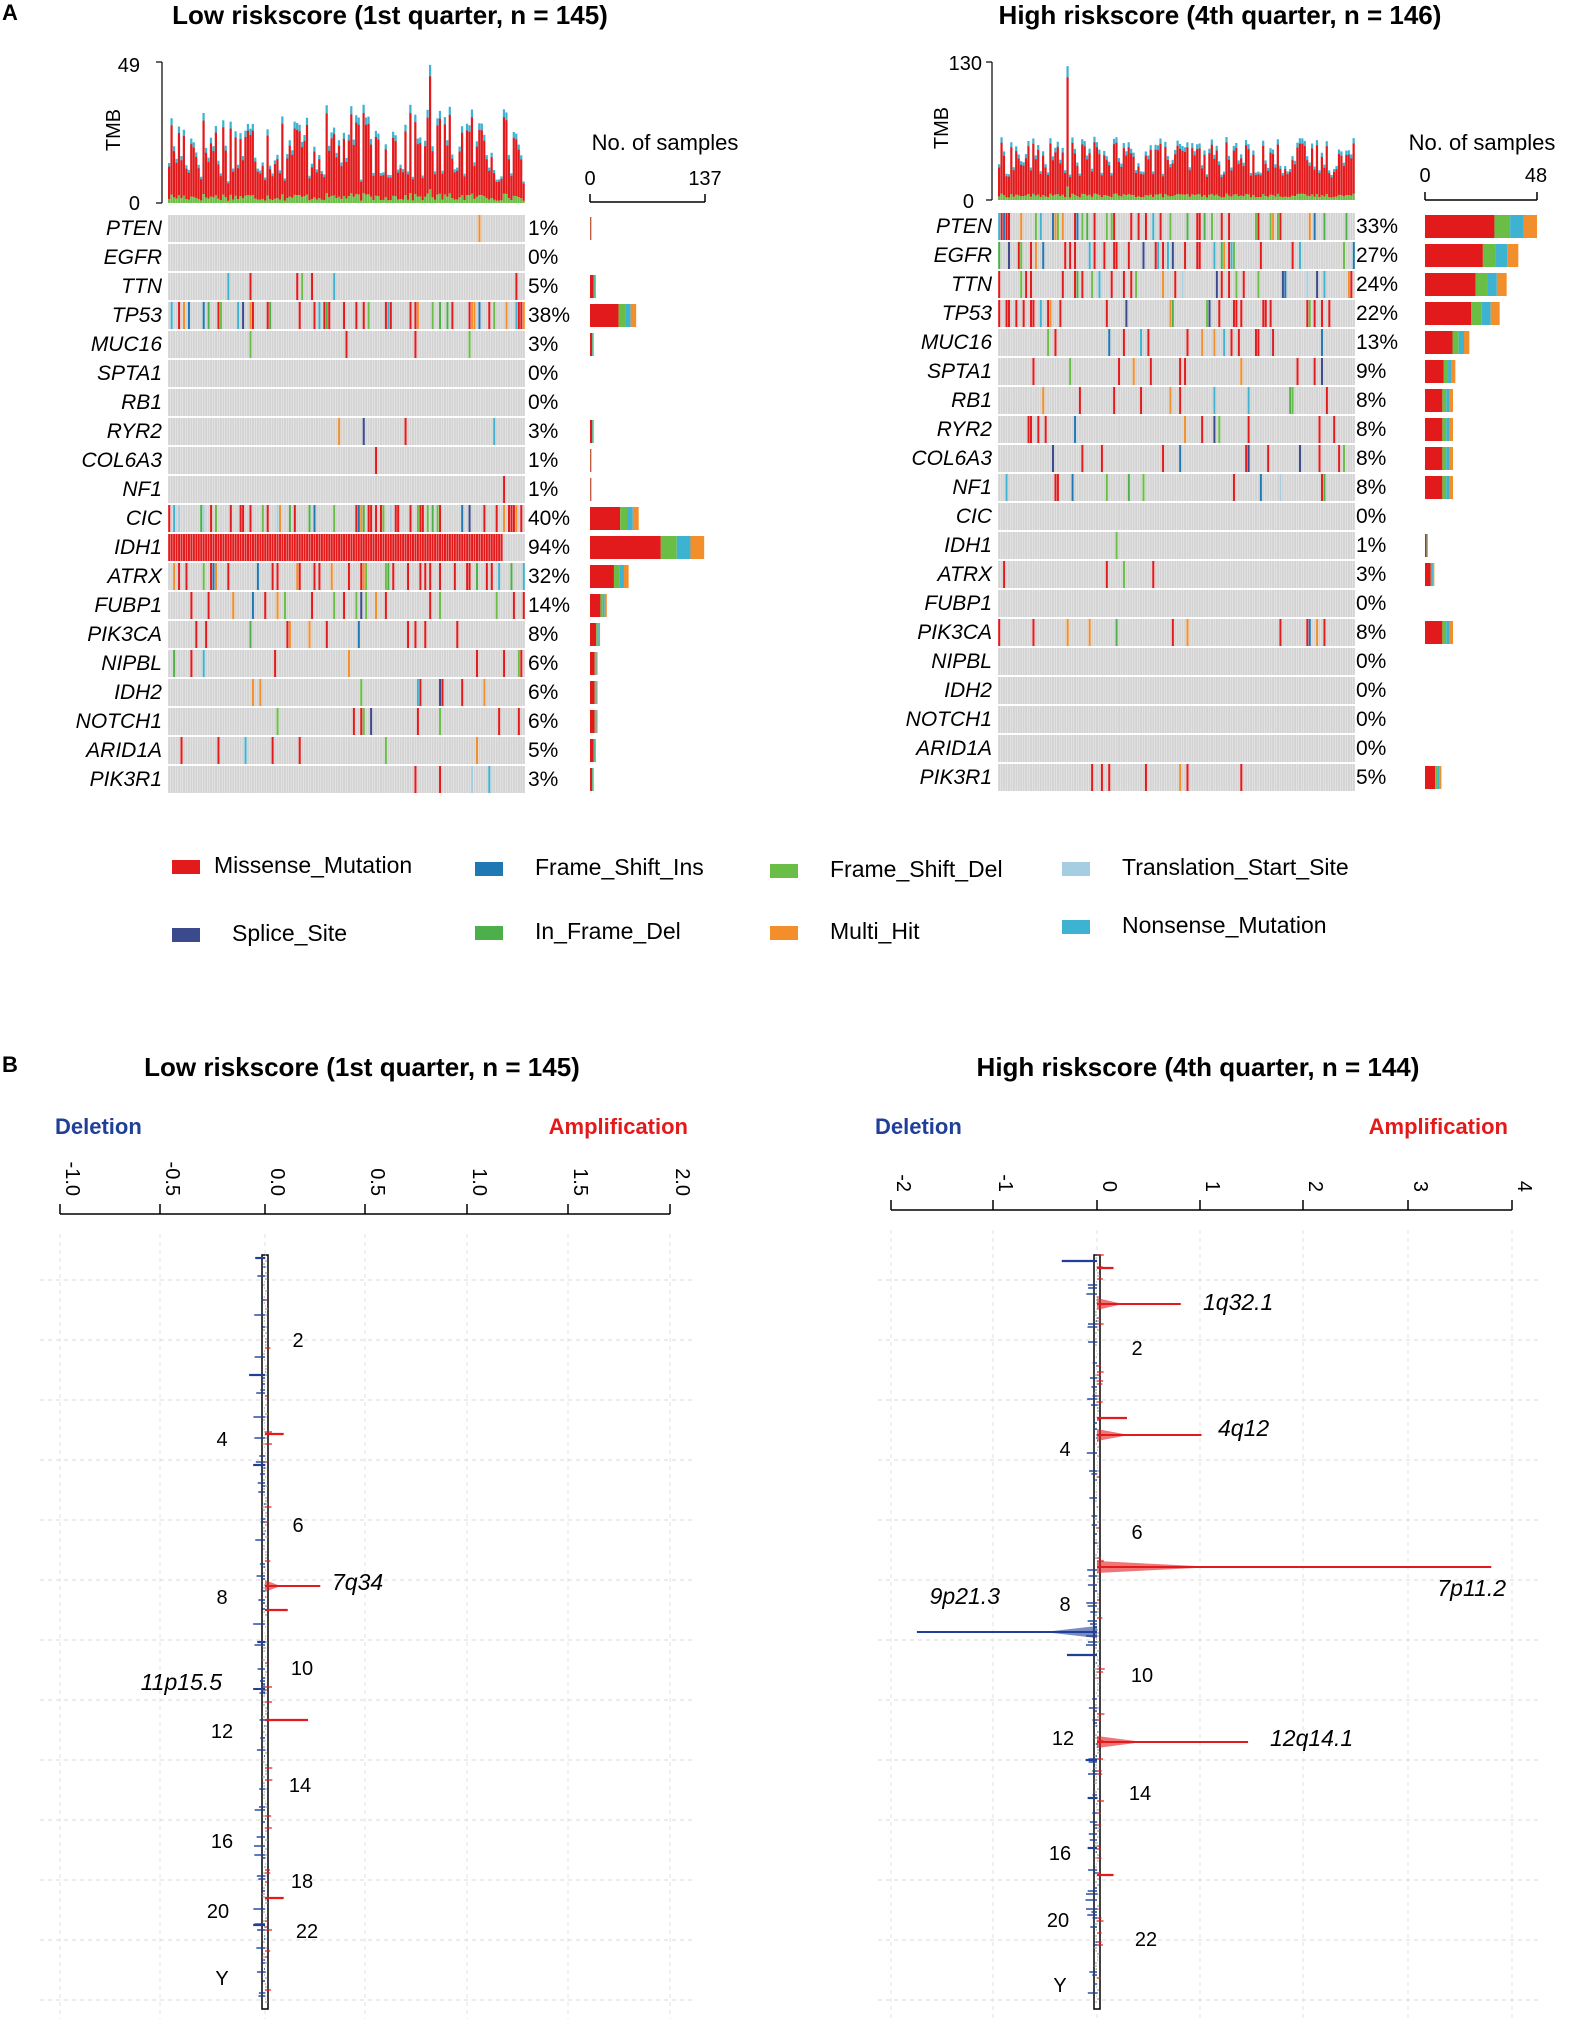 The width and height of the screenshot is (1569, 2029). What do you see at coordinates (277, 1182) in the screenshot?
I see `cnv-tick-label: 0.0` at bounding box center [277, 1182].